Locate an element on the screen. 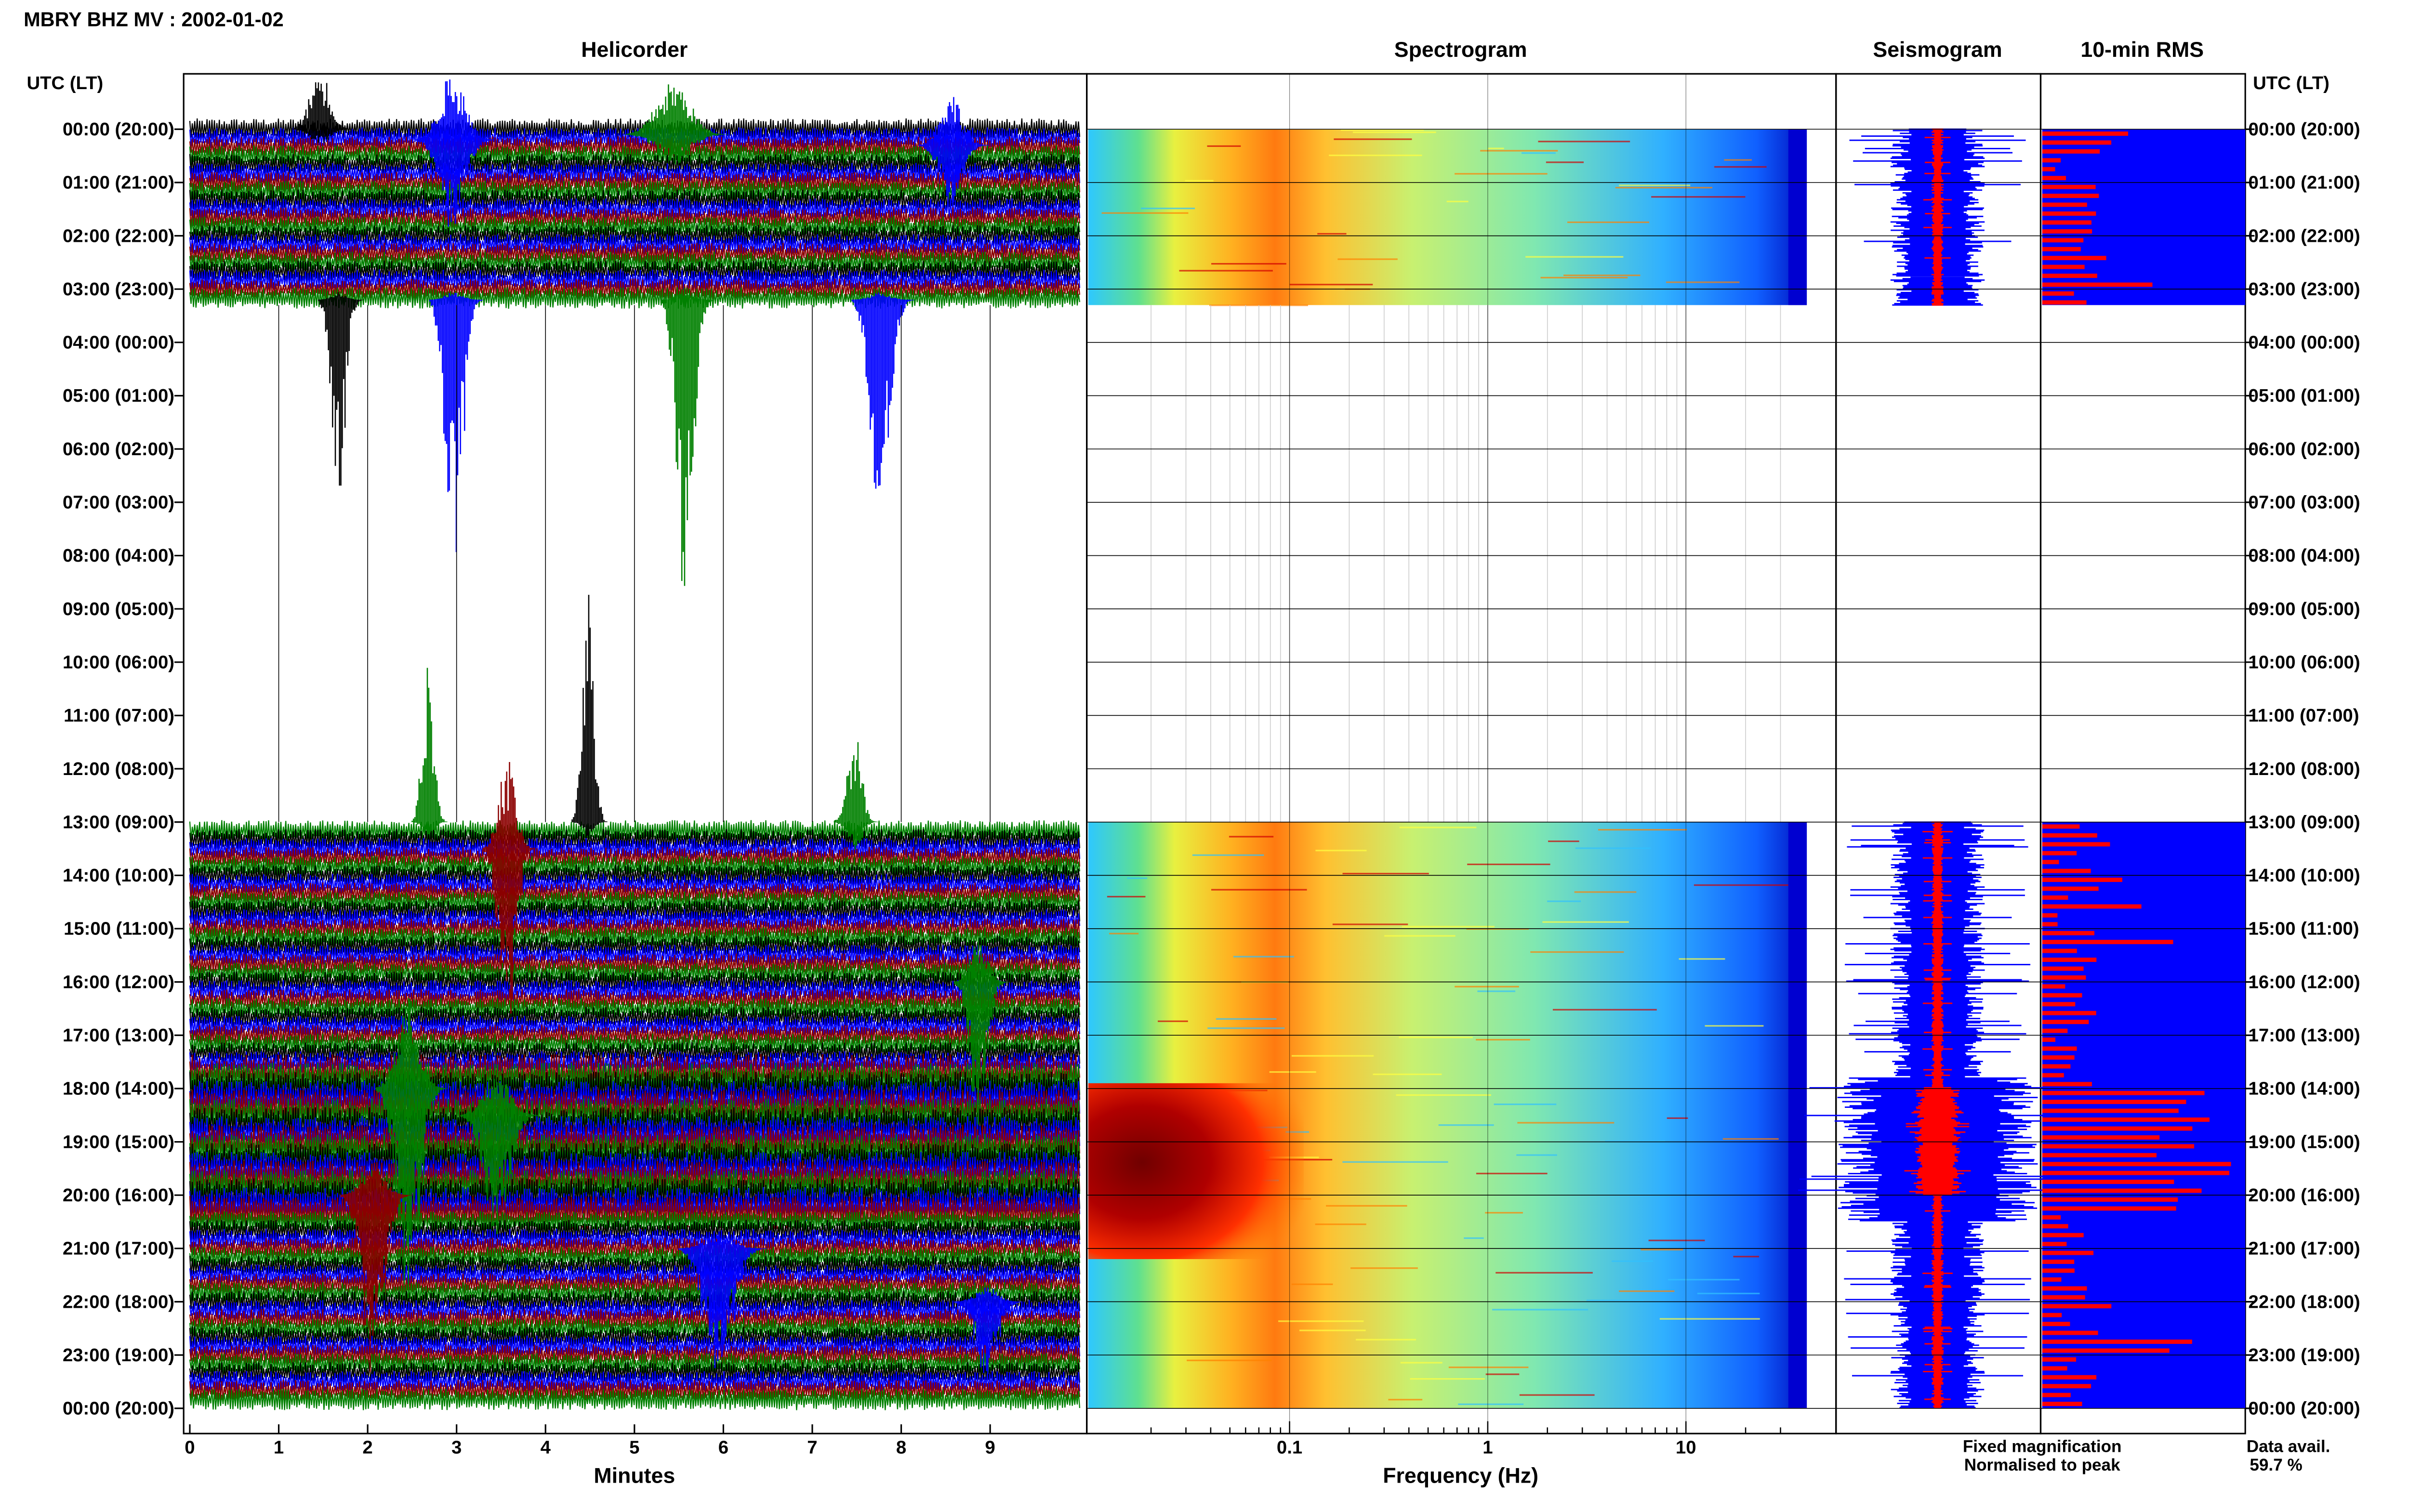  time-label-left: 22:00 (18:00) is located at coordinates (118, 1301).